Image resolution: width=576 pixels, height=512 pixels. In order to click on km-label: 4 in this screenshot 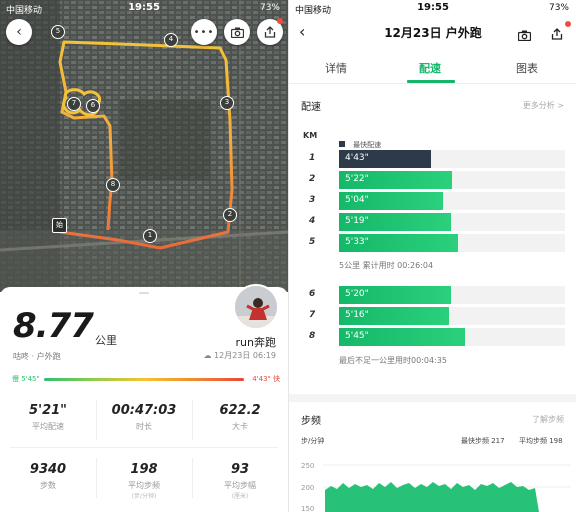, I will do `click(312, 221)`.